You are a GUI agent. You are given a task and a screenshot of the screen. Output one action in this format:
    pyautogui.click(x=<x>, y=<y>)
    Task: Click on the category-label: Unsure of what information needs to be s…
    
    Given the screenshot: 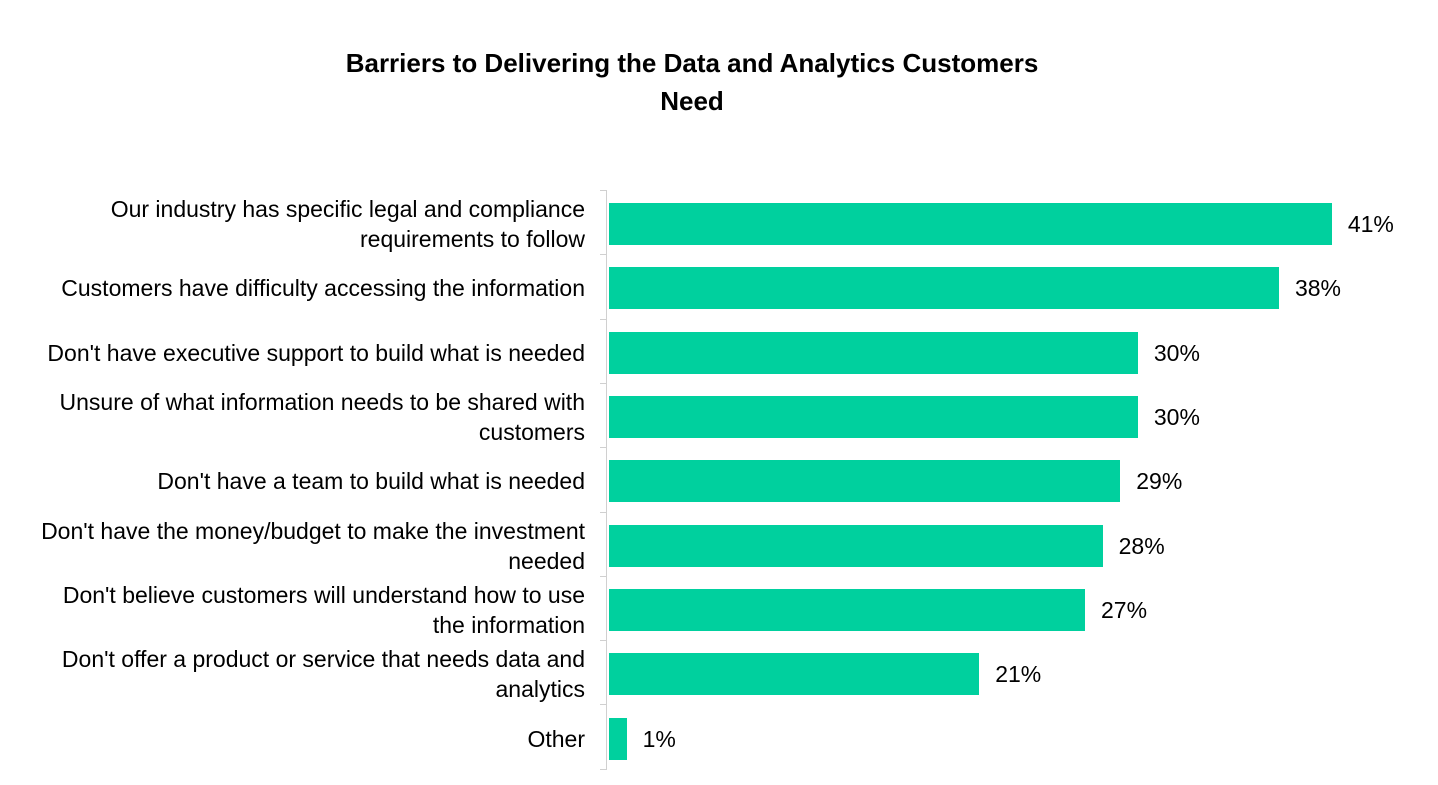 What is the action you would take?
    pyautogui.click(x=322, y=417)
    